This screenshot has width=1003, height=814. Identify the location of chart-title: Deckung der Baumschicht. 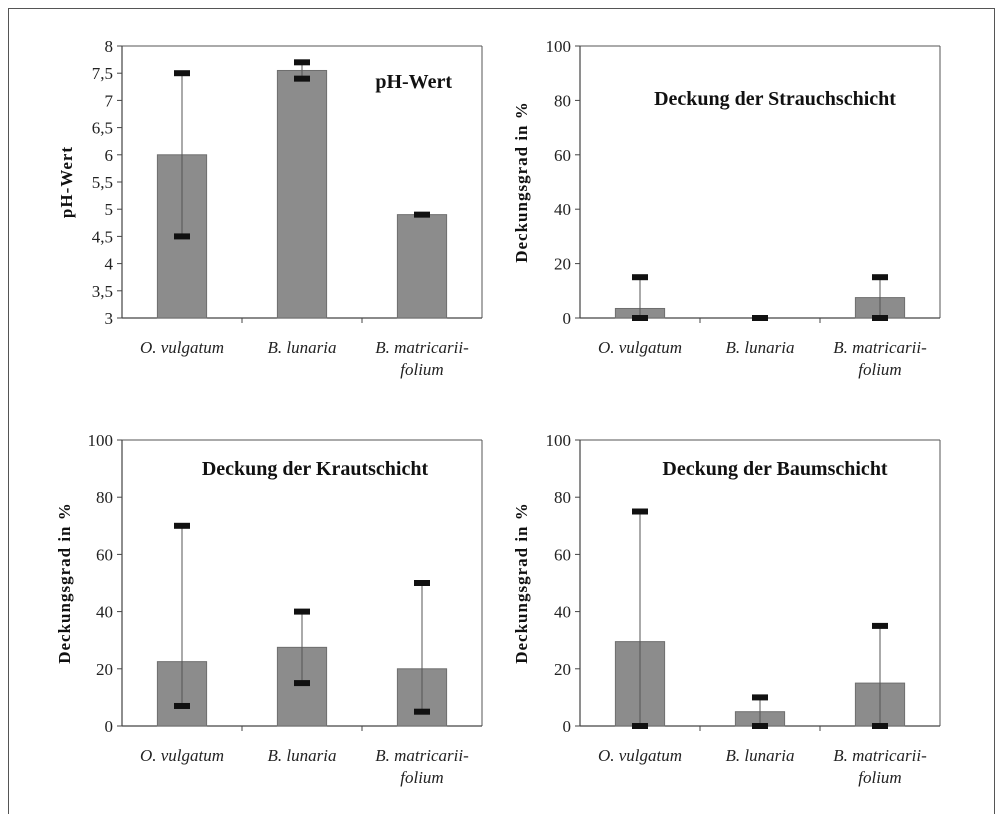
(775, 469).